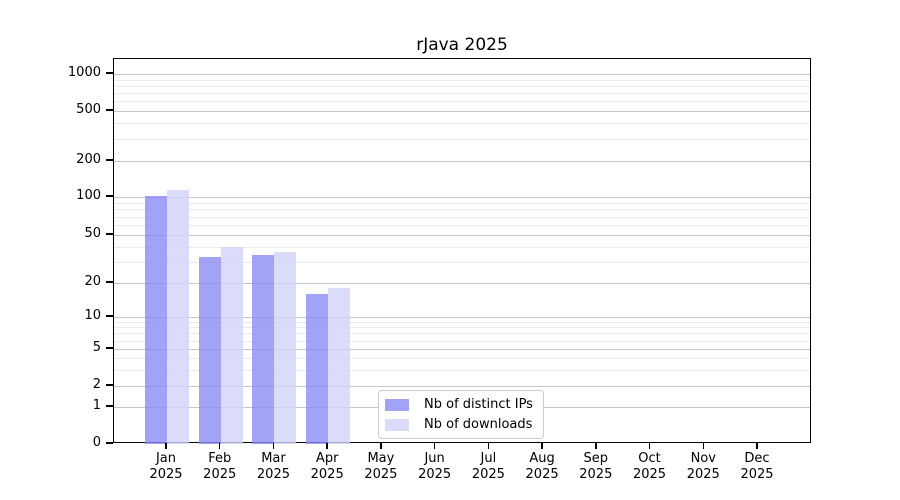 The width and height of the screenshot is (900, 500). Describe the element at coordinates (397, 424) in the screenshot. I see `legend-swatch-downloads` at that location.